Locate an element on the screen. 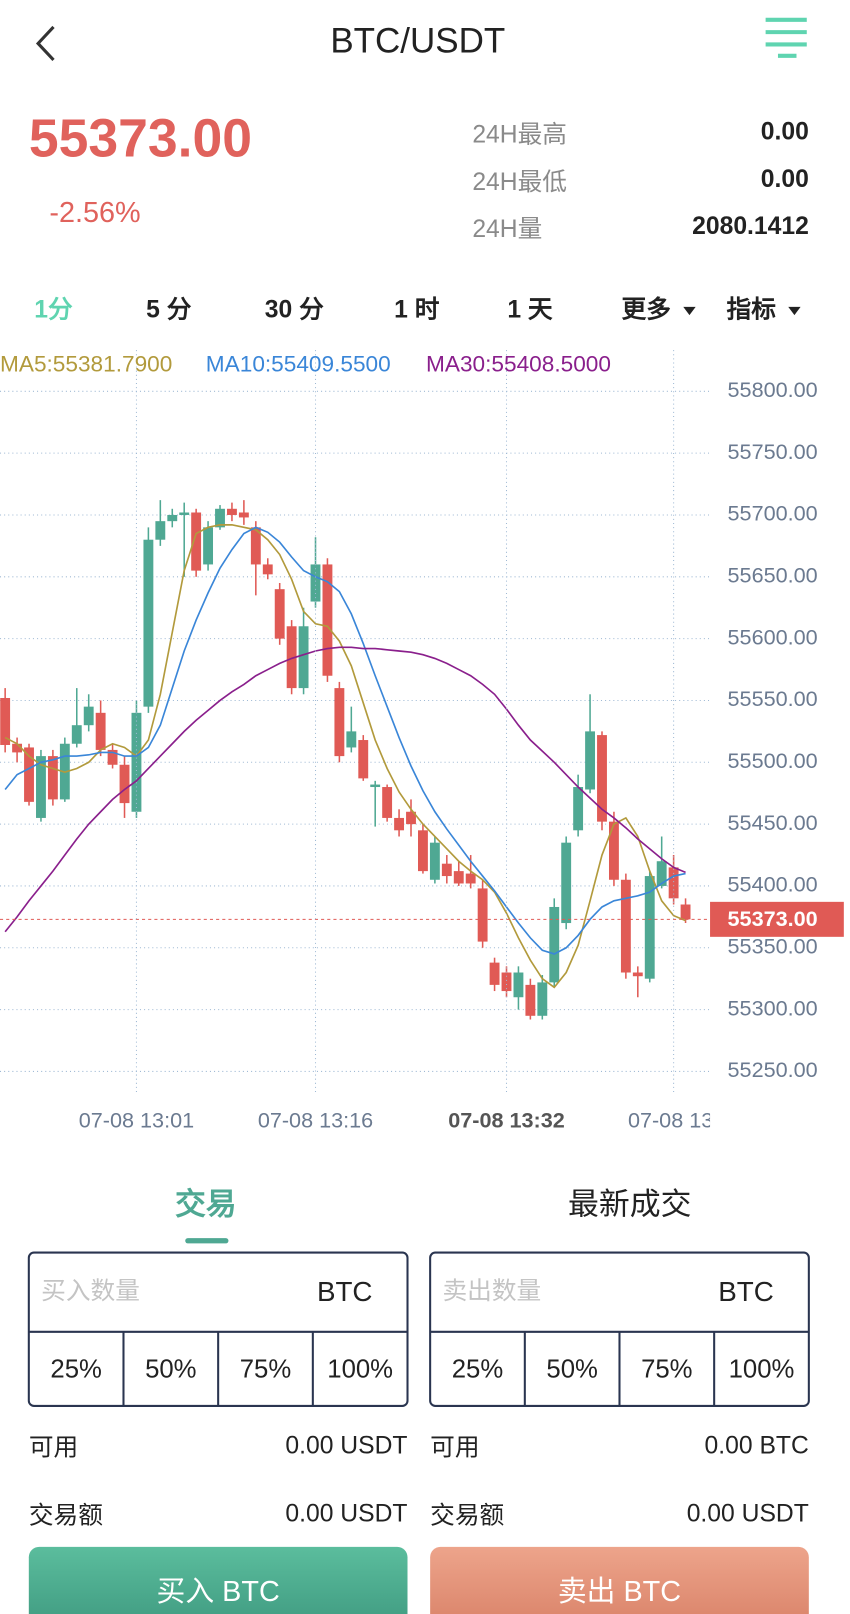 This screenshot has height=1614, width=850. tab-underline is located at coordinates (207, 1241).